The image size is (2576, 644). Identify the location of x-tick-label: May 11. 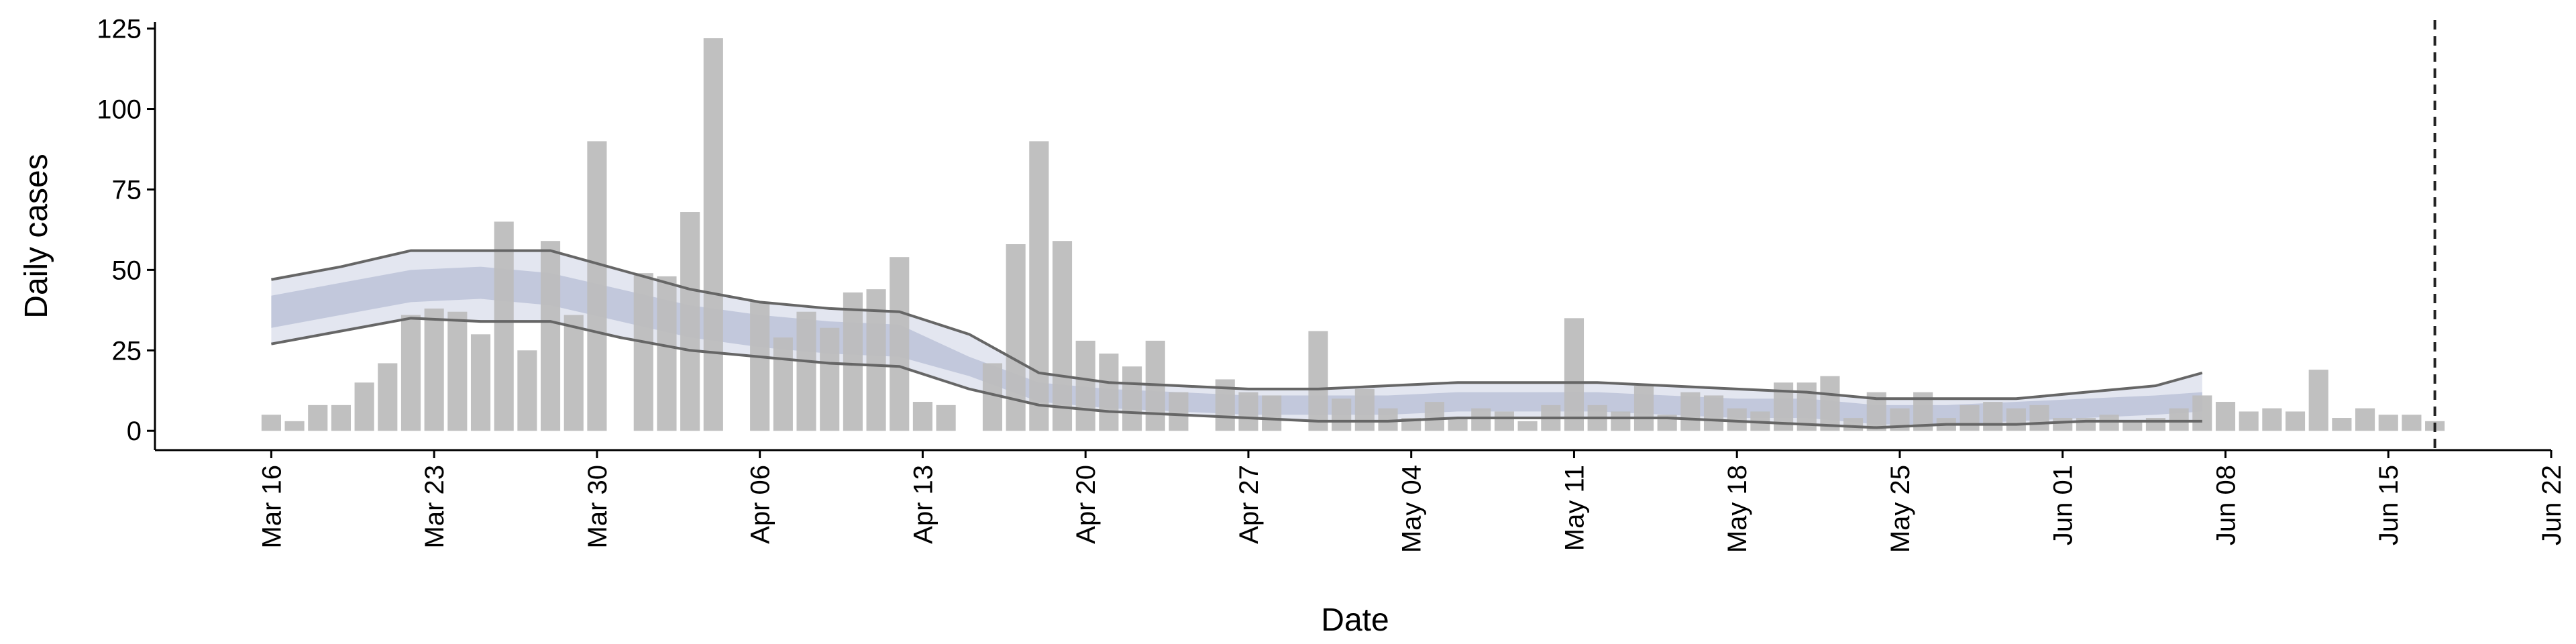
(1574, 508).